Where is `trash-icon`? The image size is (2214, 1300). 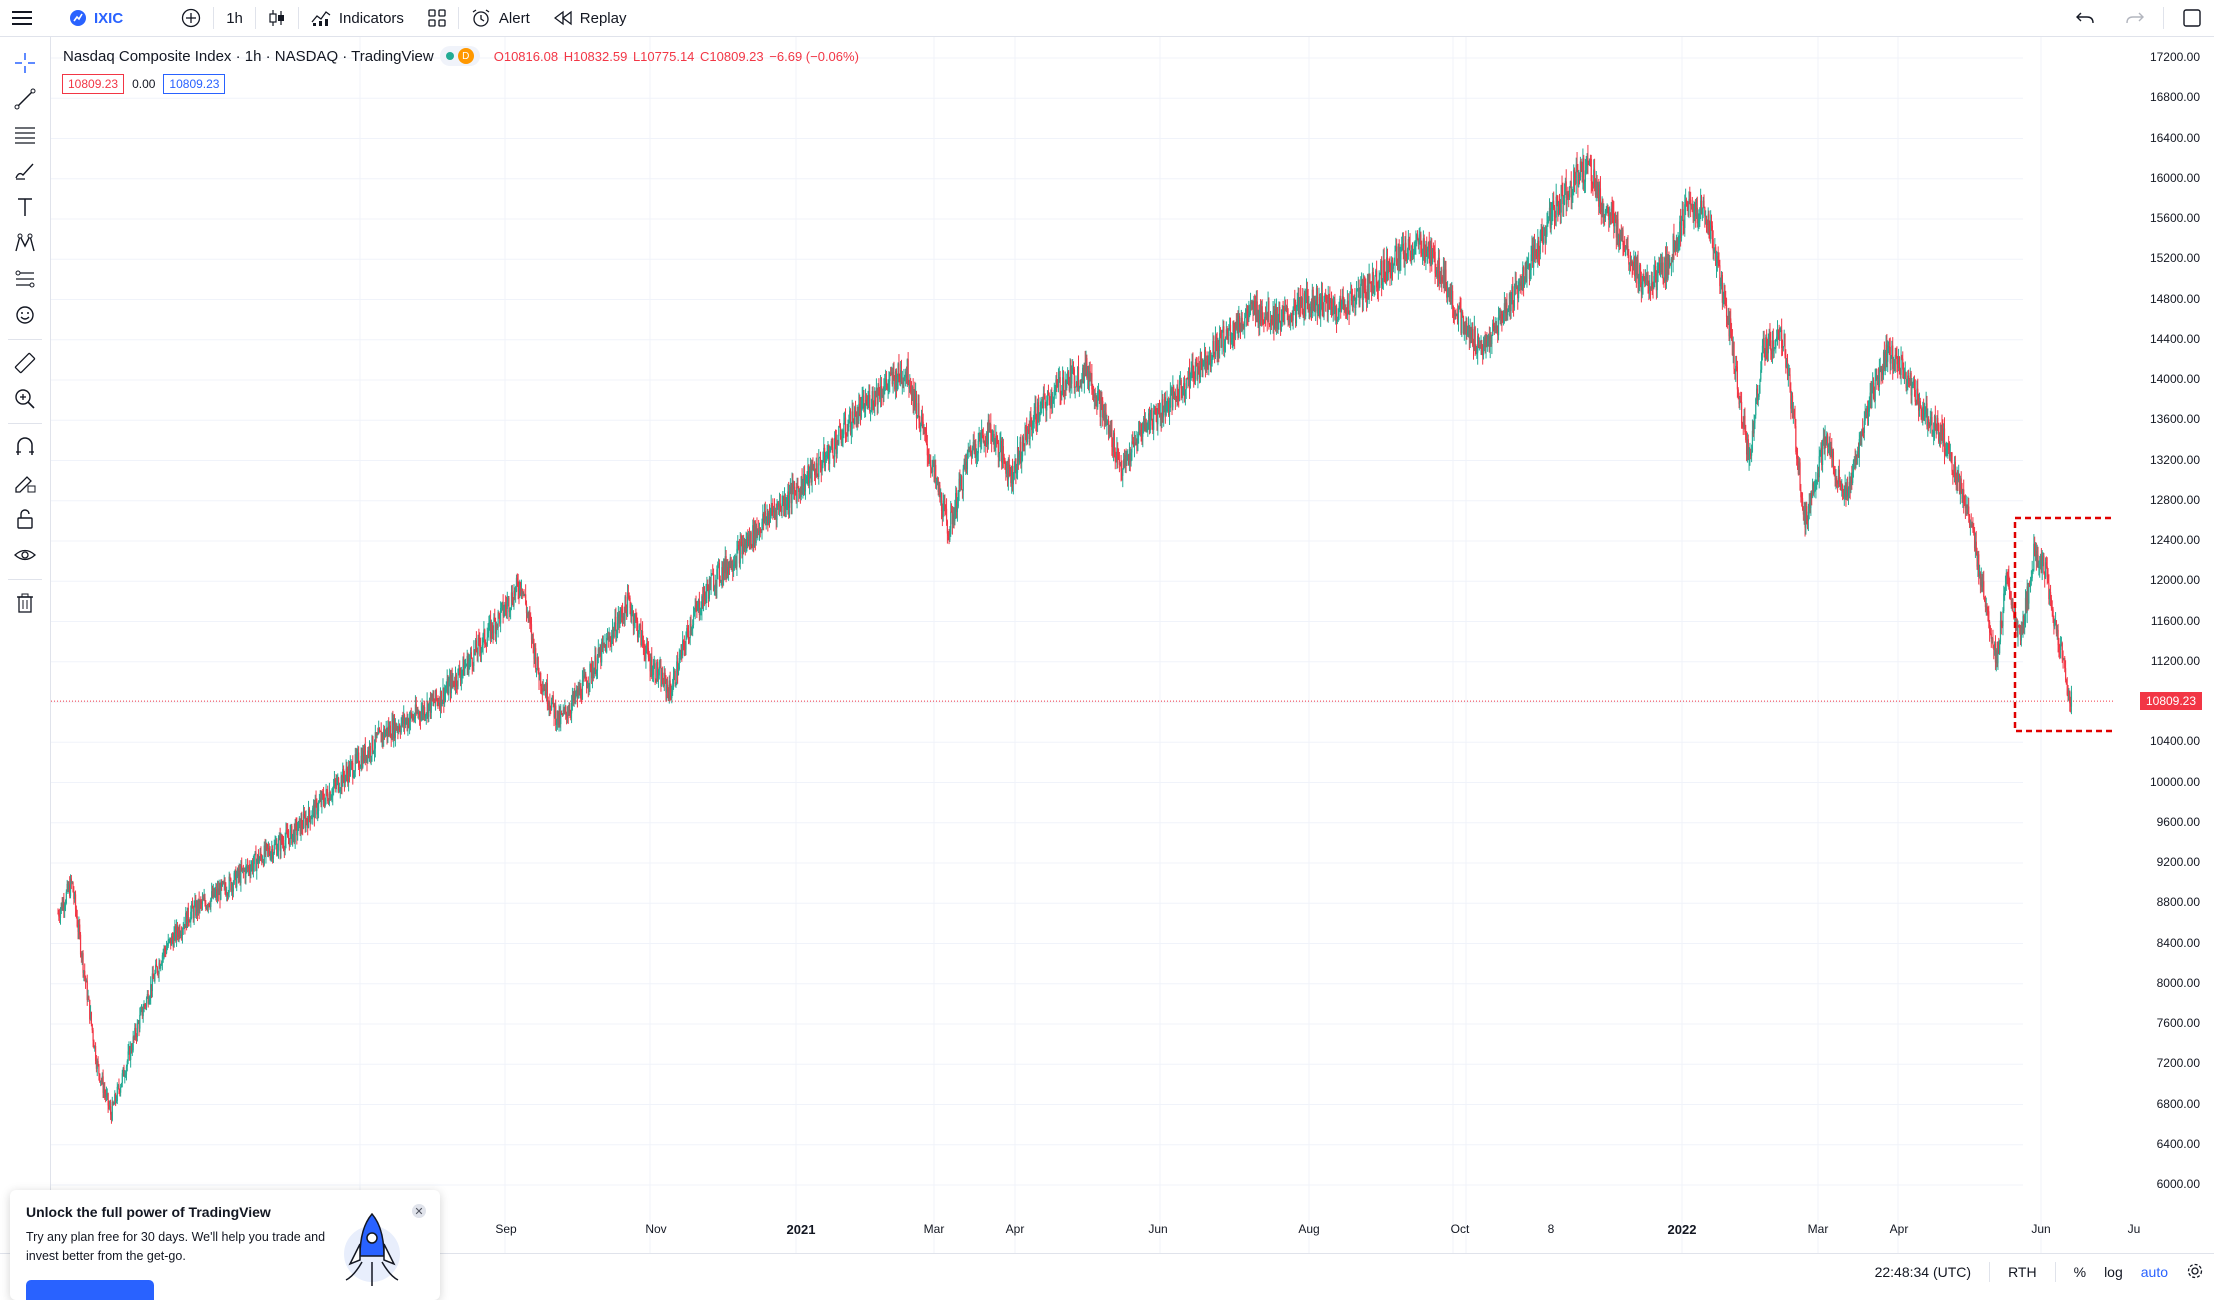 trash-icon is located at coordinates (25, 603).